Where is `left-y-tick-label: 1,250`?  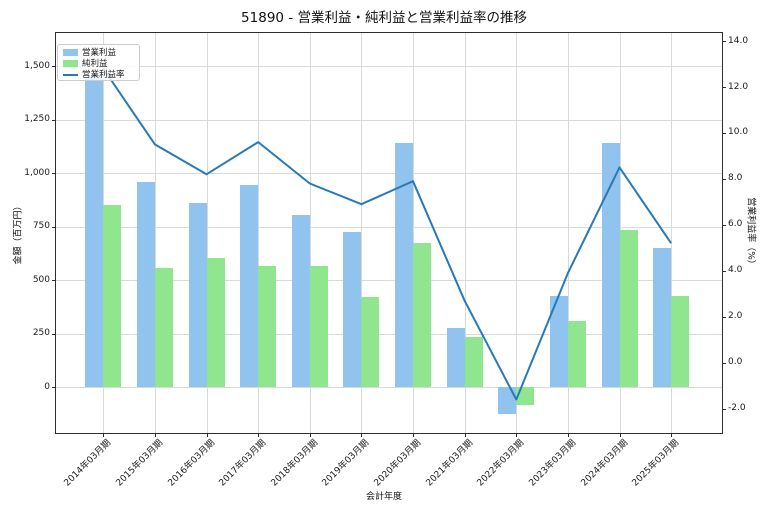
left-y-tick-label: 1,250 is located at coordinates (37, 119).